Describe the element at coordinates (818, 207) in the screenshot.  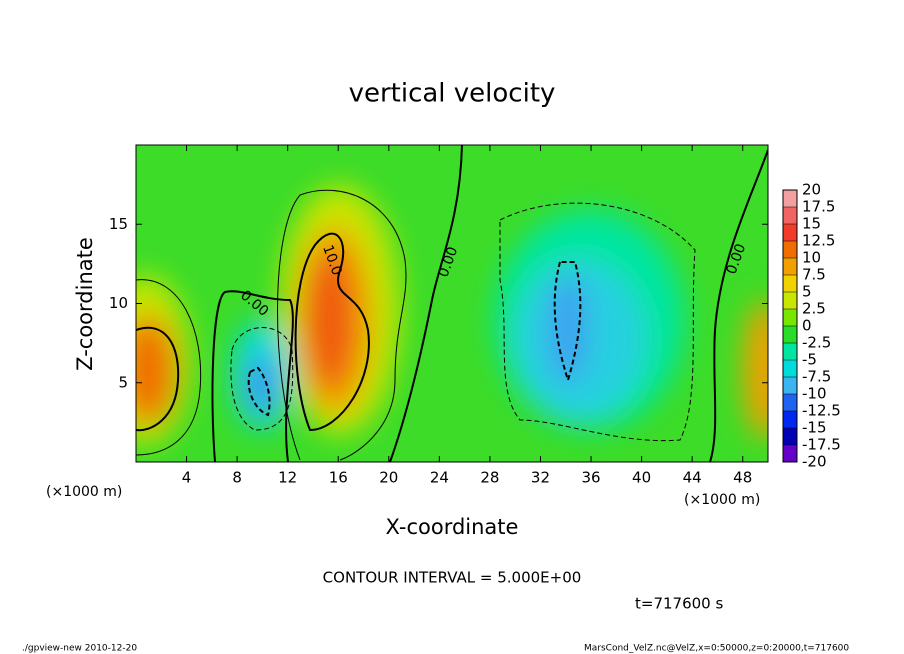
I see `colorbar-label: 17.5` at that location.